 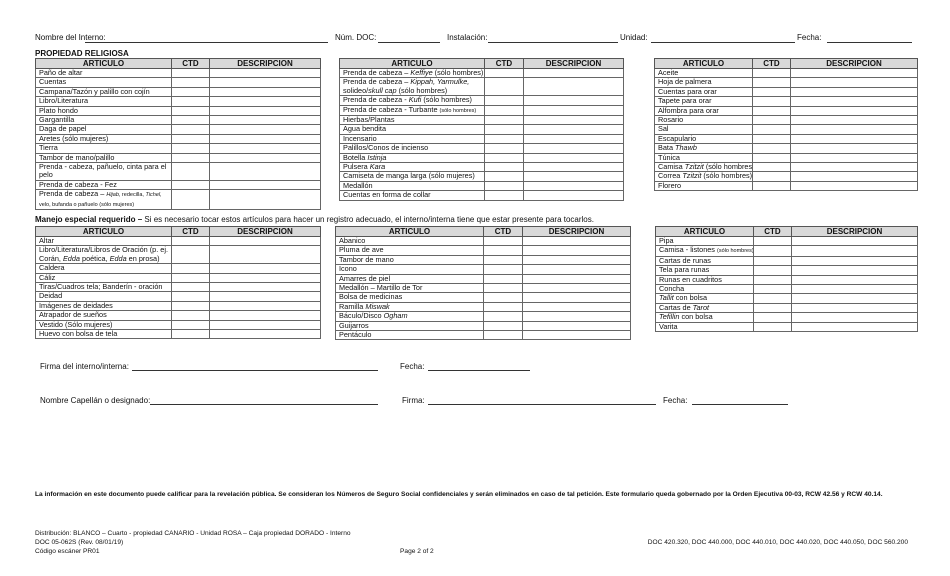 I want to click on date2-field, so click(x=740, y=404).